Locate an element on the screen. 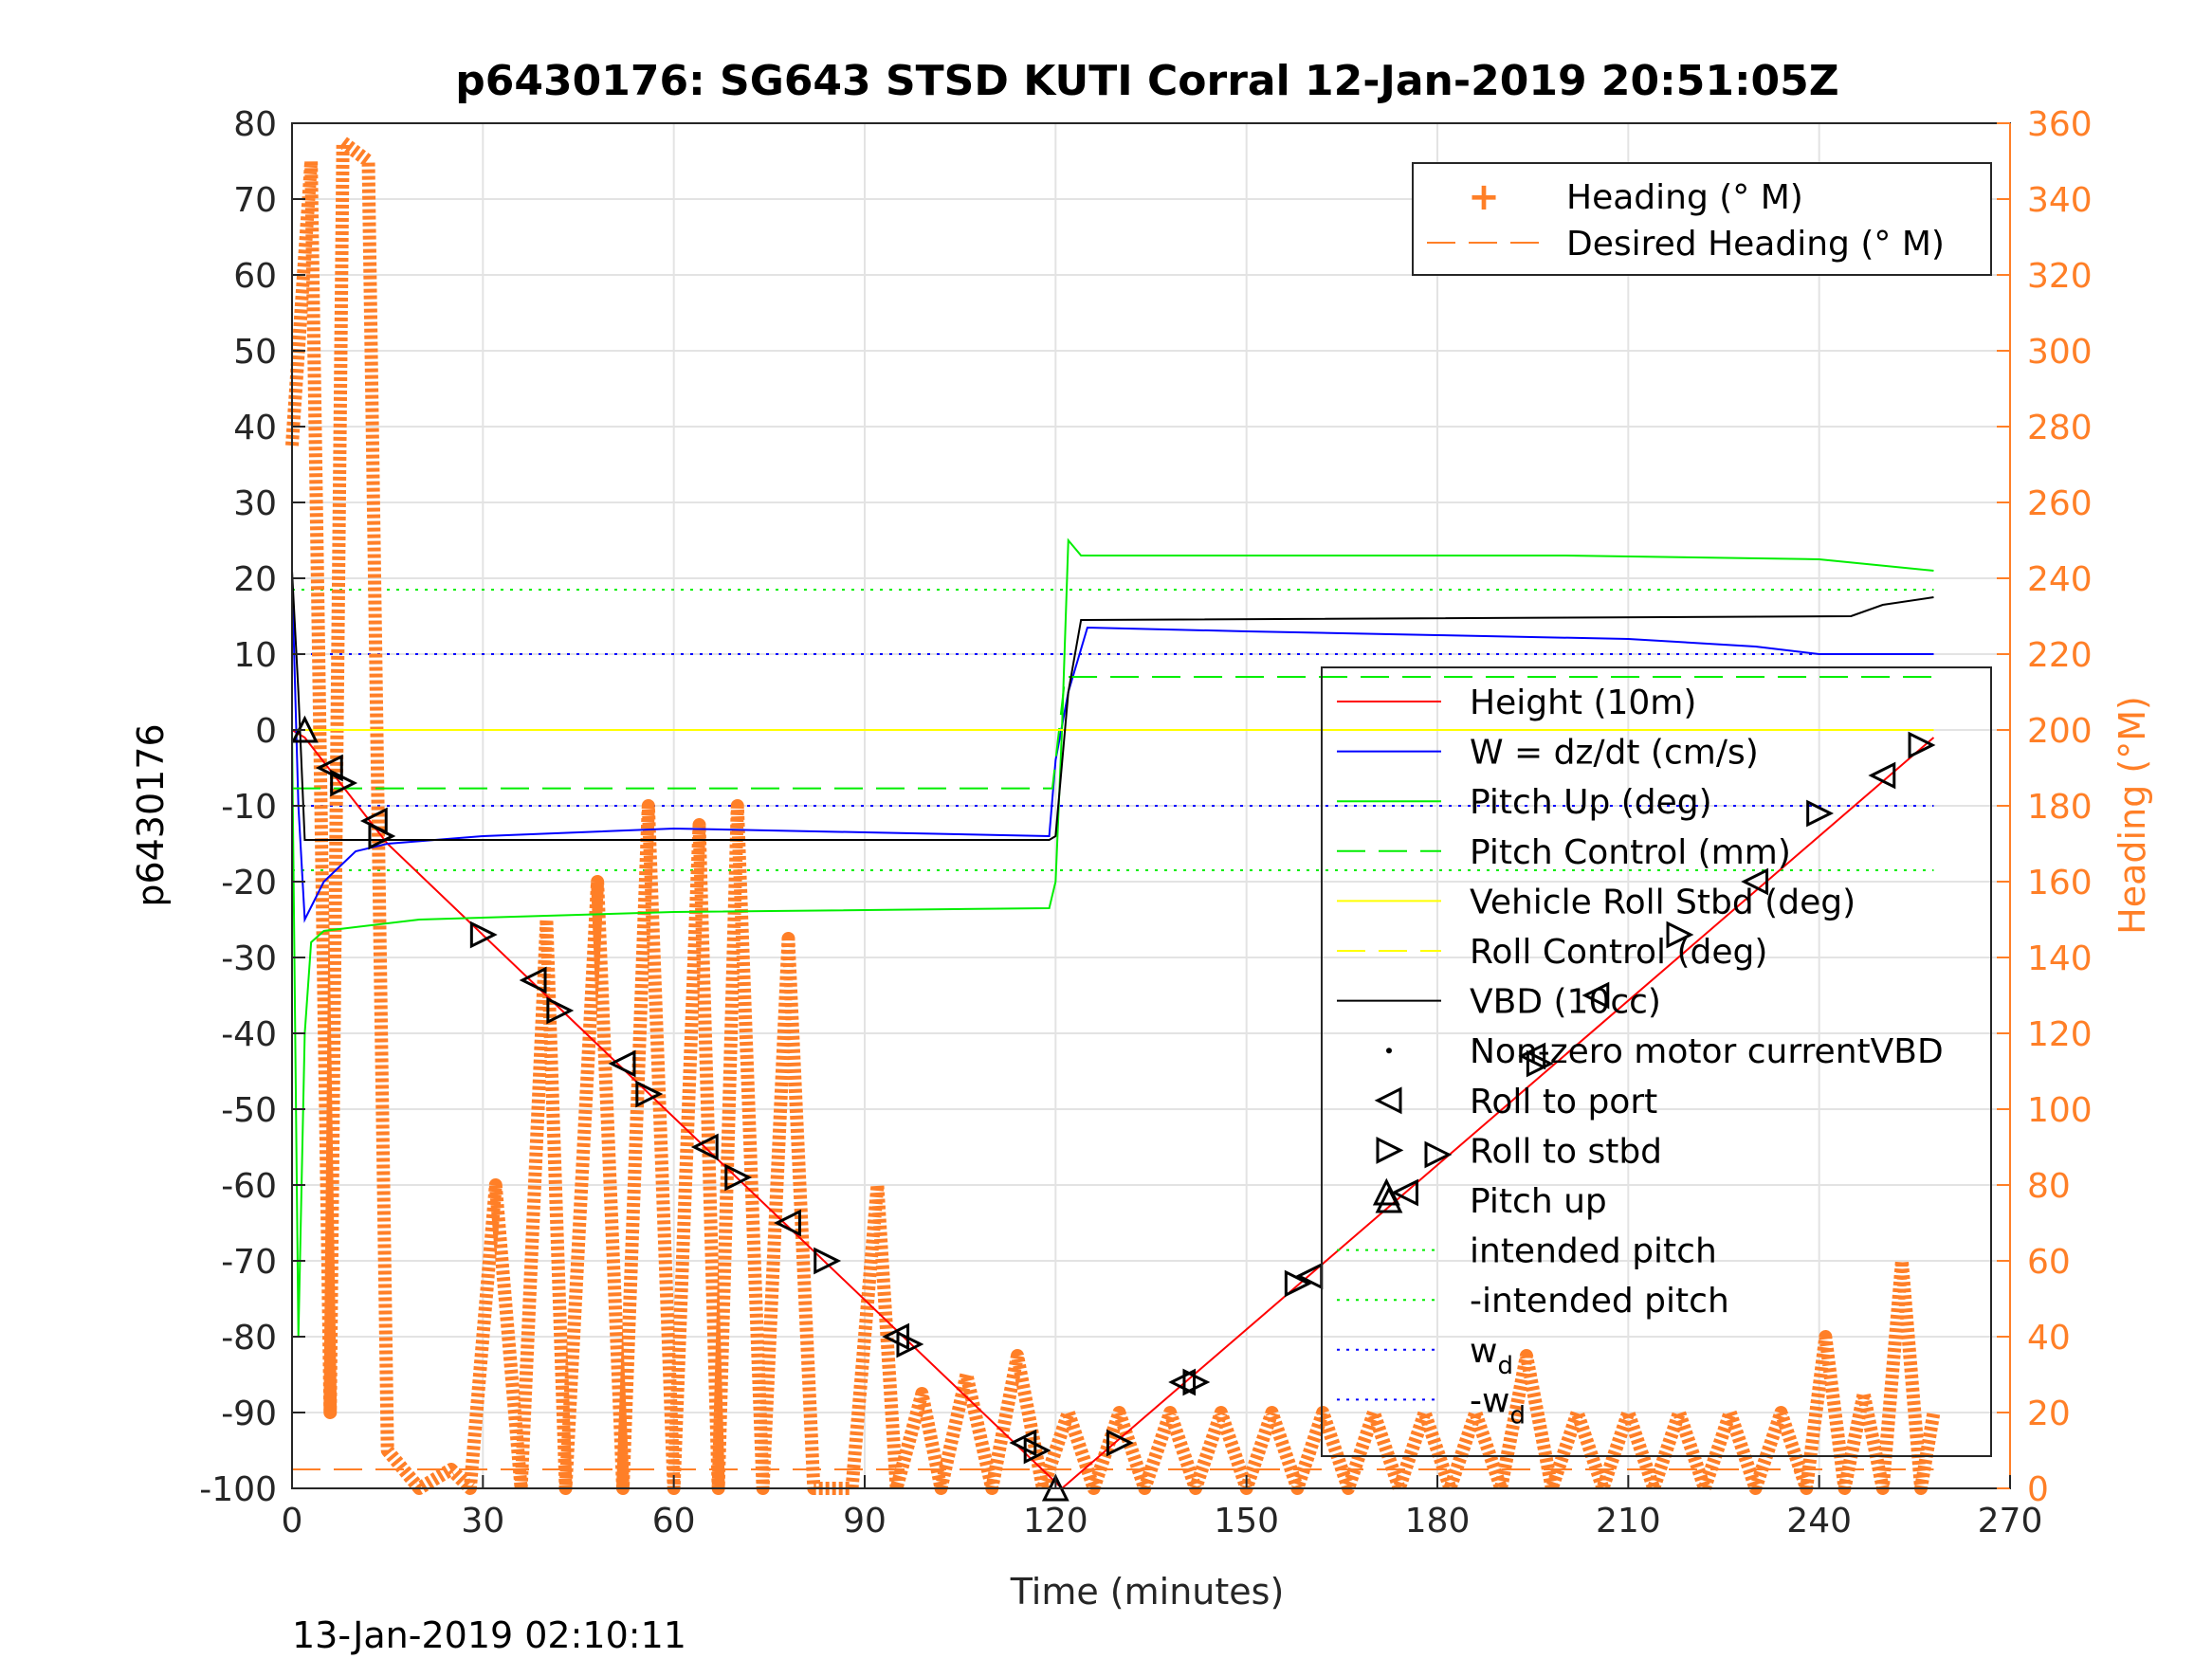  x-tick-label: 60 is located at coordinates (674, 1521).